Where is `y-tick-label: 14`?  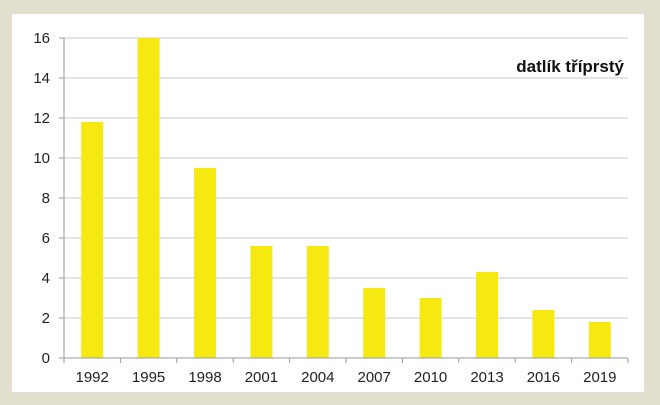
y-tick-label: 14 is located at coordinates (41, 78).